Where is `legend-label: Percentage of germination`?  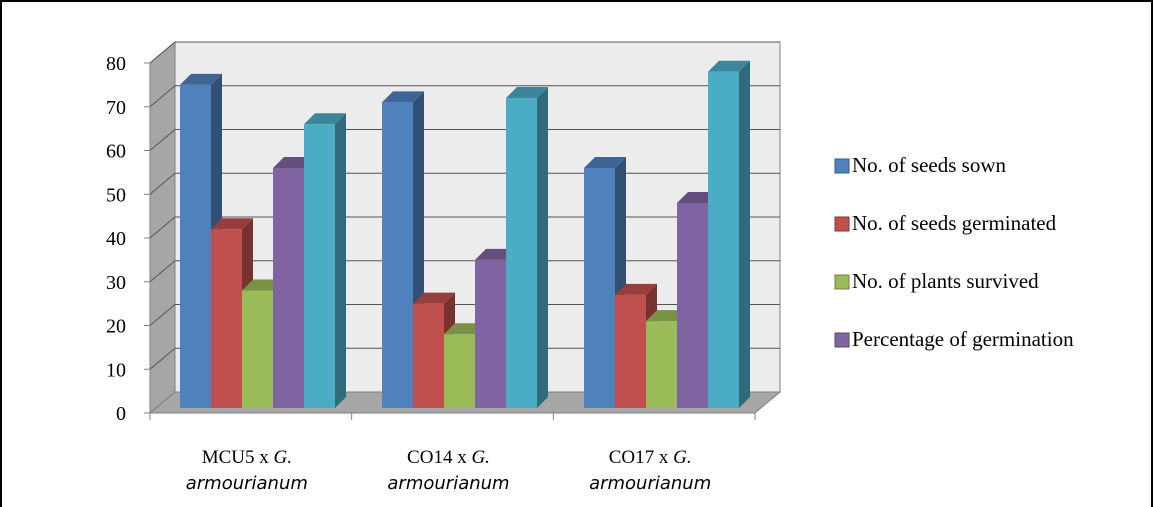 legend-label: Percentage of germination is located at coordinates (963, 339).